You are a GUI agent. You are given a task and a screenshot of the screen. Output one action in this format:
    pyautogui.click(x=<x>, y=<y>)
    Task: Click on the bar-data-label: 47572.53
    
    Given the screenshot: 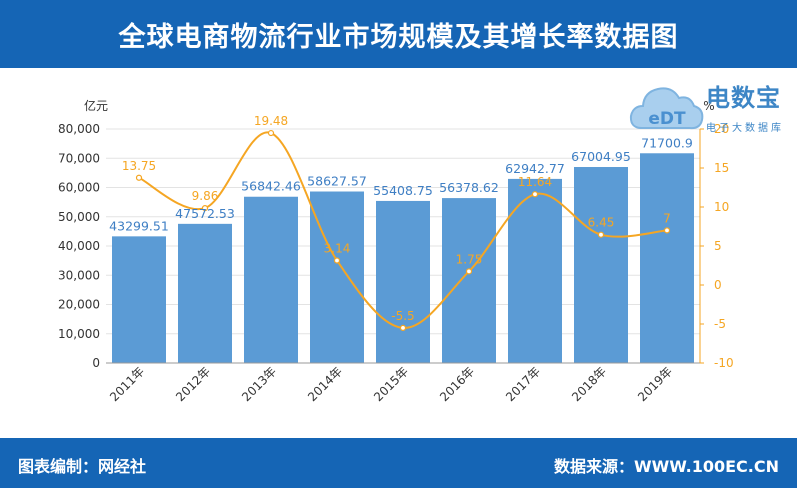 What is the action you would take?
    pyautogui.click(x=205, y=213)
    